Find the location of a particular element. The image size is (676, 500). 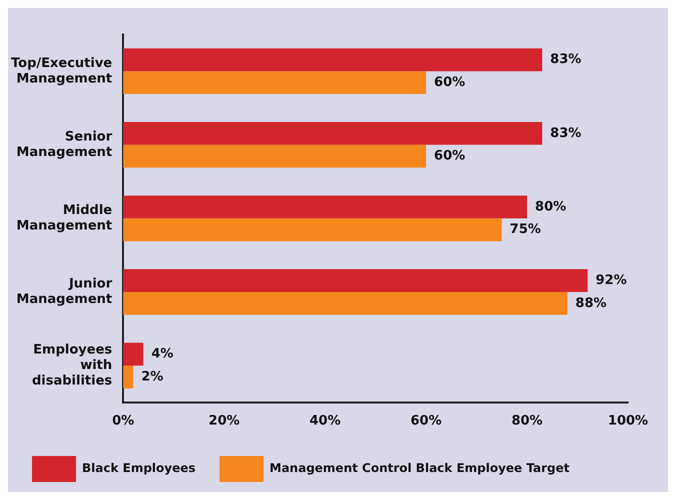

y-tick-label: Middle Management is located at coordinates (64, 218).